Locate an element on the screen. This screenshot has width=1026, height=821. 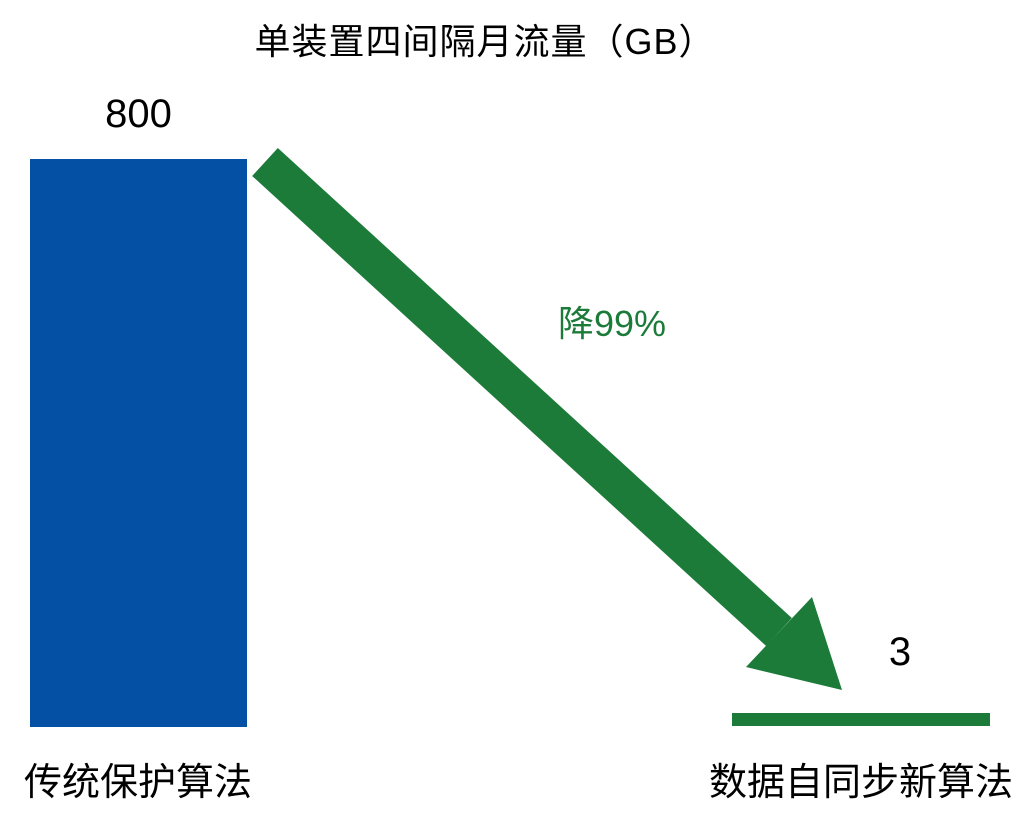
category-label-traditional: 传统保护算法 is located at coordinates (137, 783).